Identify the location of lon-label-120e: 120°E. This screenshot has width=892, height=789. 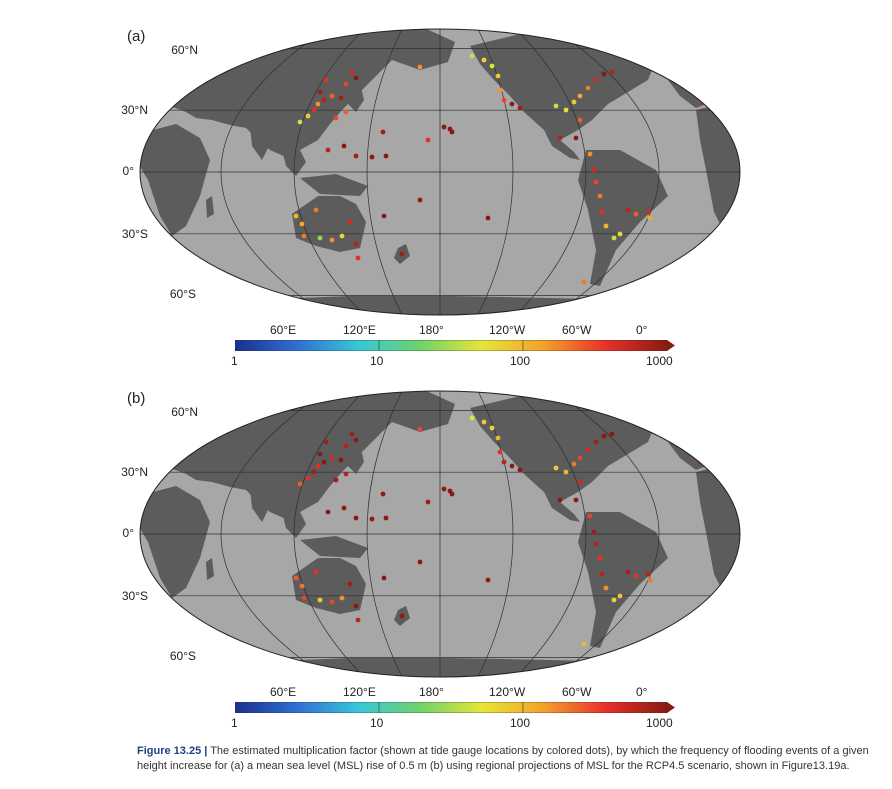
(359, 330).